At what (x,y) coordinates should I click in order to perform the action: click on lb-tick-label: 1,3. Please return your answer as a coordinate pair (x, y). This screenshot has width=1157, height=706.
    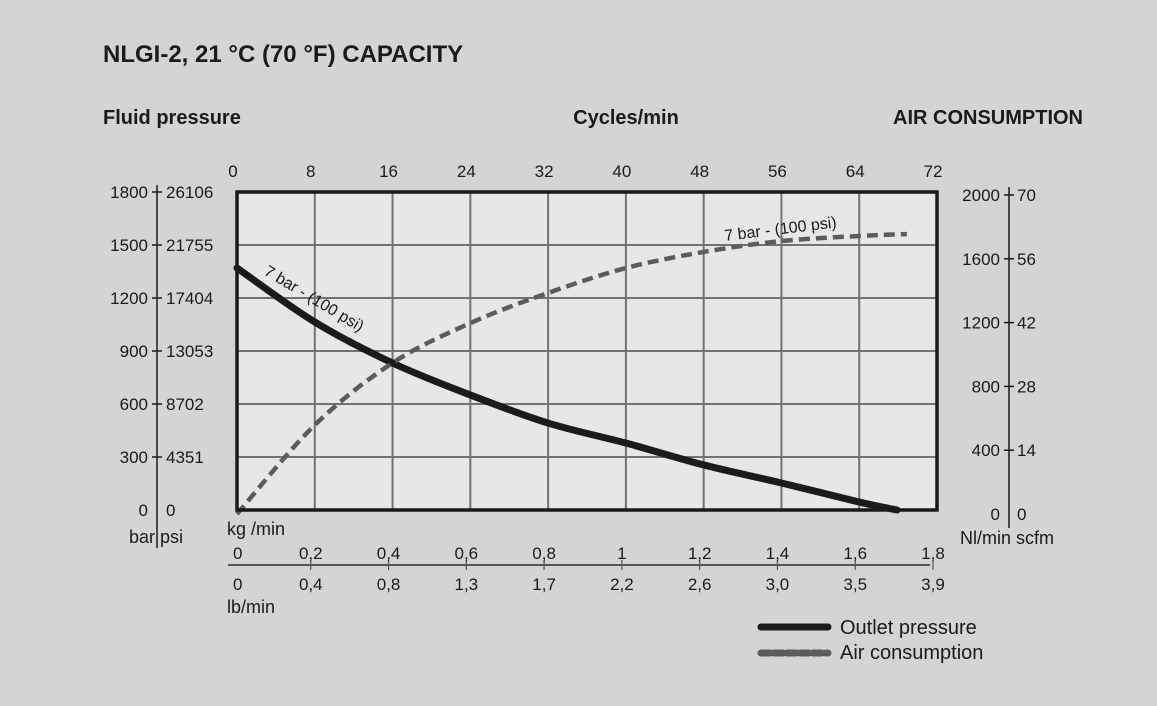
    Looking at the image, I should click on (467, 584).